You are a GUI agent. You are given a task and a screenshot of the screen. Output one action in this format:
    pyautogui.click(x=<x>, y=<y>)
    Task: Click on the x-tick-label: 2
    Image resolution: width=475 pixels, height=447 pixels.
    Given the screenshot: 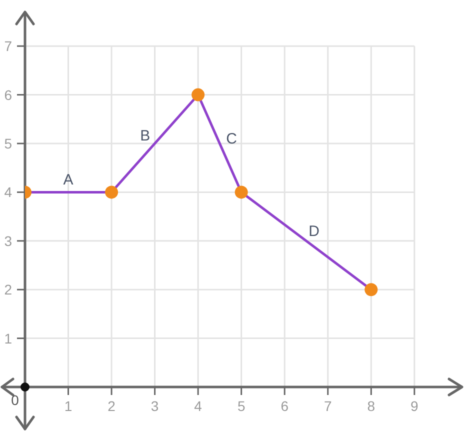 What is the action you would take?
    pyautogui.click(x=112, y=406)
    